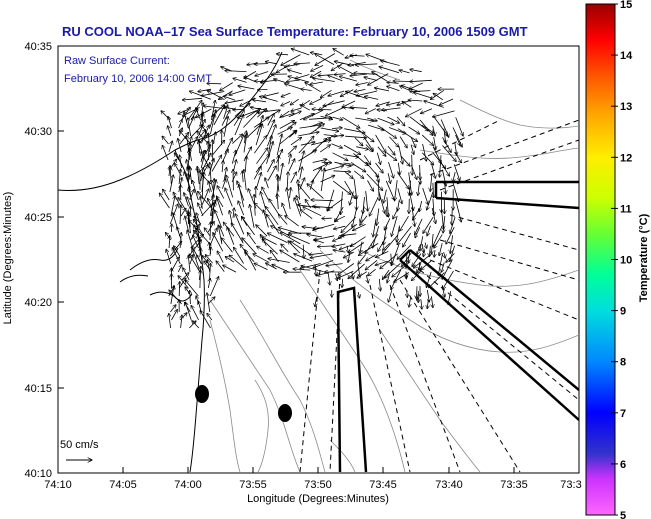 This screenshot has width=651, height=519. I want to click on colorbar-tick-label: 13, so click(626, 107).